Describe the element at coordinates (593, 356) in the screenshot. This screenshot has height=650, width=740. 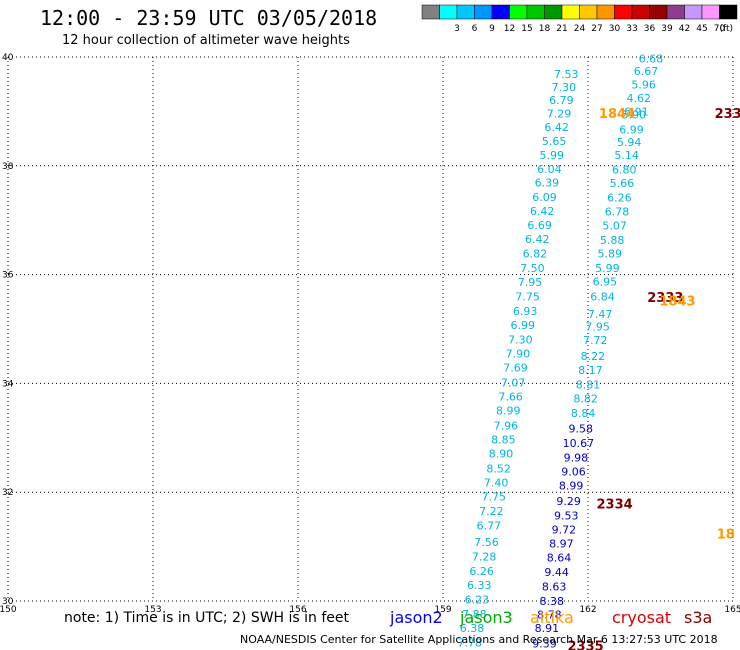
I see `data-point-label: 8.22` at that location.